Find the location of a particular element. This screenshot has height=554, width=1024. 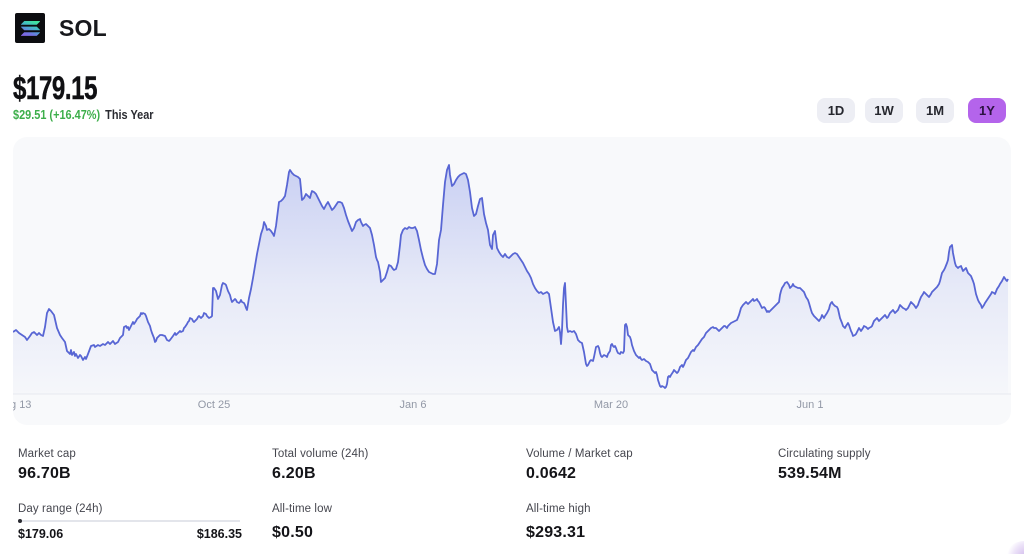

svg-text: Jan 6 is located at coordinates (413, 405).